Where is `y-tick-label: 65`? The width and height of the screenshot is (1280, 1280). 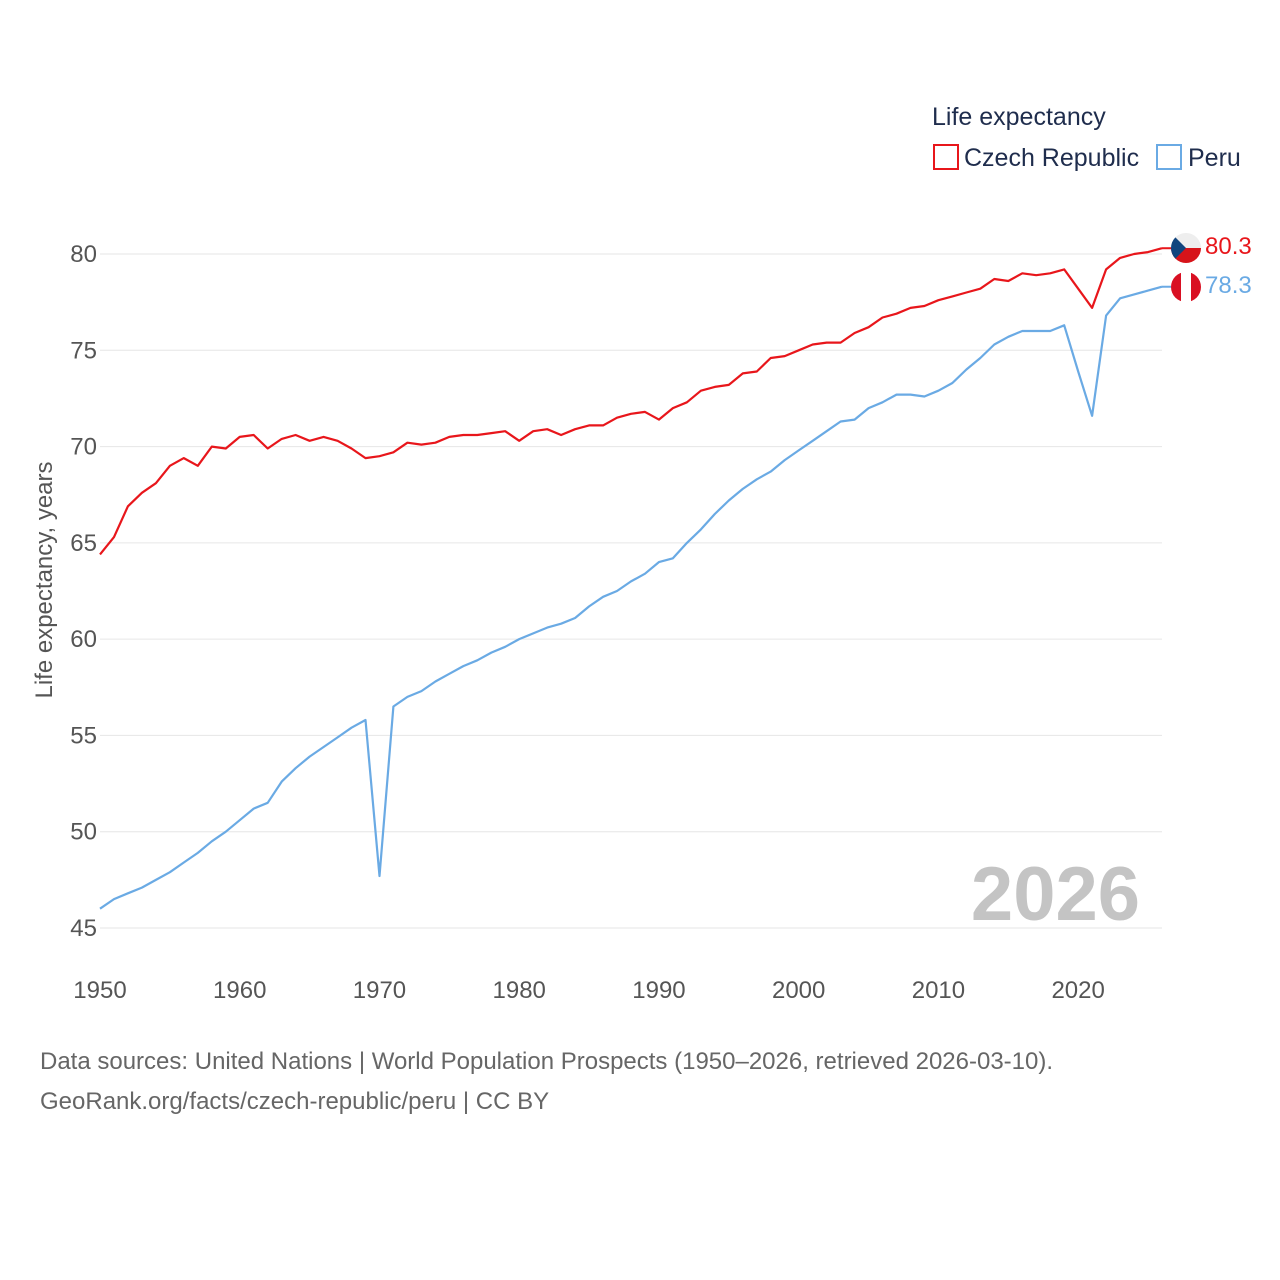
y-tick-label: 65 is located at coordinates (83, 543).